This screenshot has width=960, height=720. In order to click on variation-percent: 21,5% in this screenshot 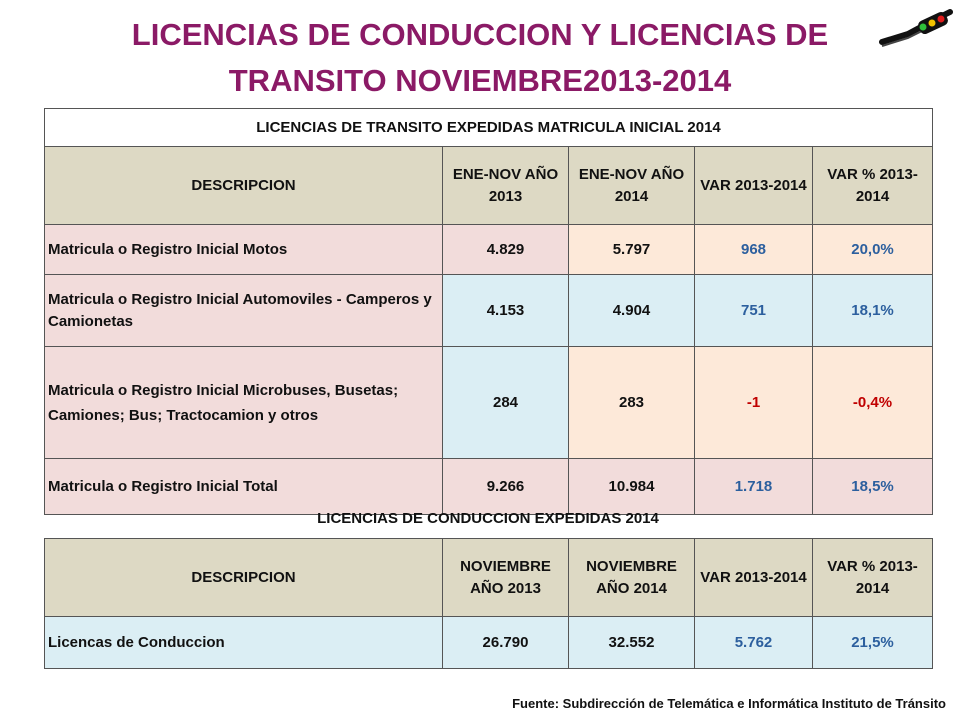, I will do `click(872, 642)`.